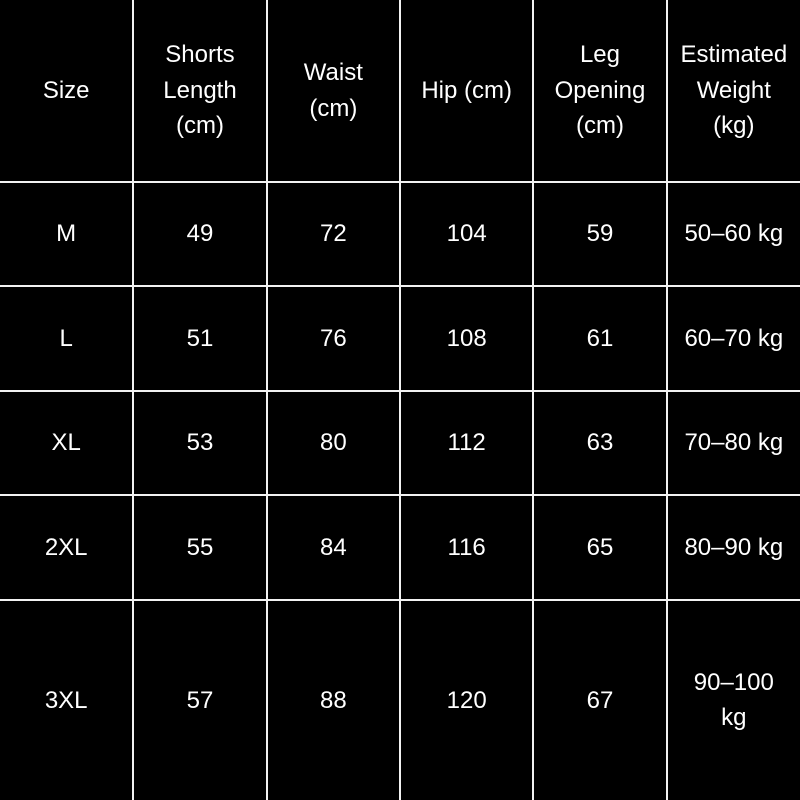 The width and height of the screenshot is (800, 800). Describe the element at coordinates (333, 234) in the screenshot. I see `cell-waist: 72` at that location.